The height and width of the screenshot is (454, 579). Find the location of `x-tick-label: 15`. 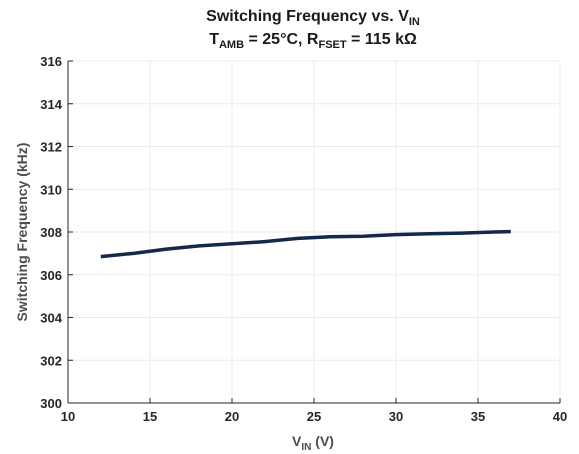

x-tick-label: 15 is located at coordinates (150, 416).